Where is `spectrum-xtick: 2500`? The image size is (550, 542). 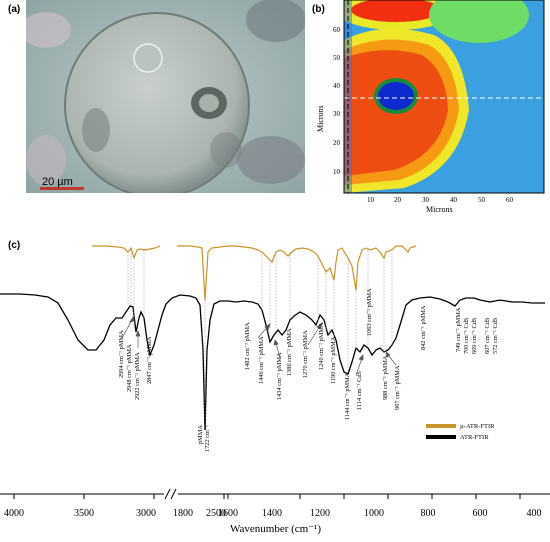 spectrum-xtick: 2500 is located at coordinates (216, 513).